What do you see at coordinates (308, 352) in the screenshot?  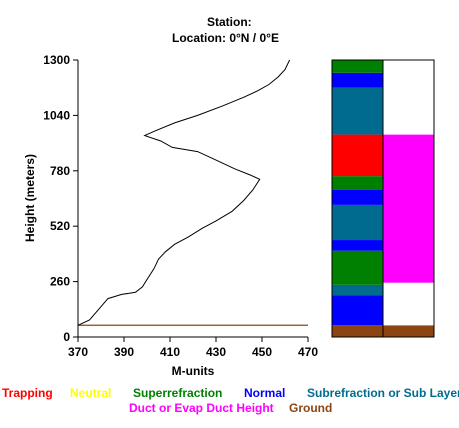 I see `x-tick-label: 470` at bounding box center [308, 352].